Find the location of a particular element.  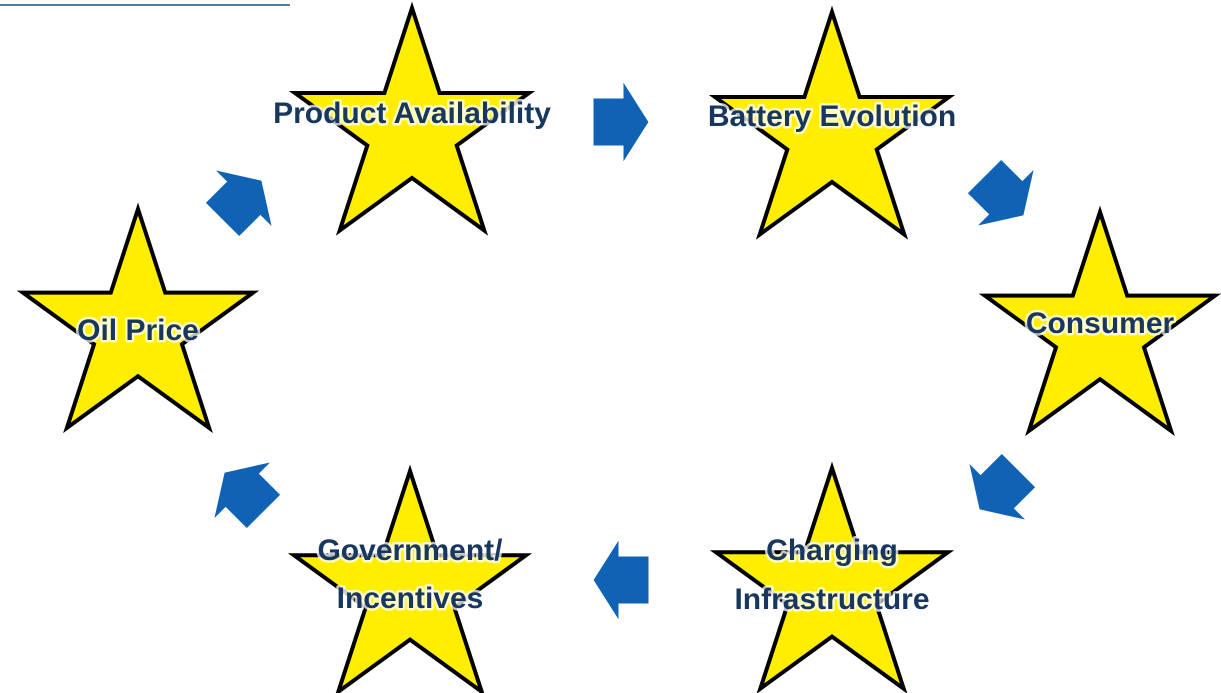

node-label: Charging is located at coordinates (832, 550).